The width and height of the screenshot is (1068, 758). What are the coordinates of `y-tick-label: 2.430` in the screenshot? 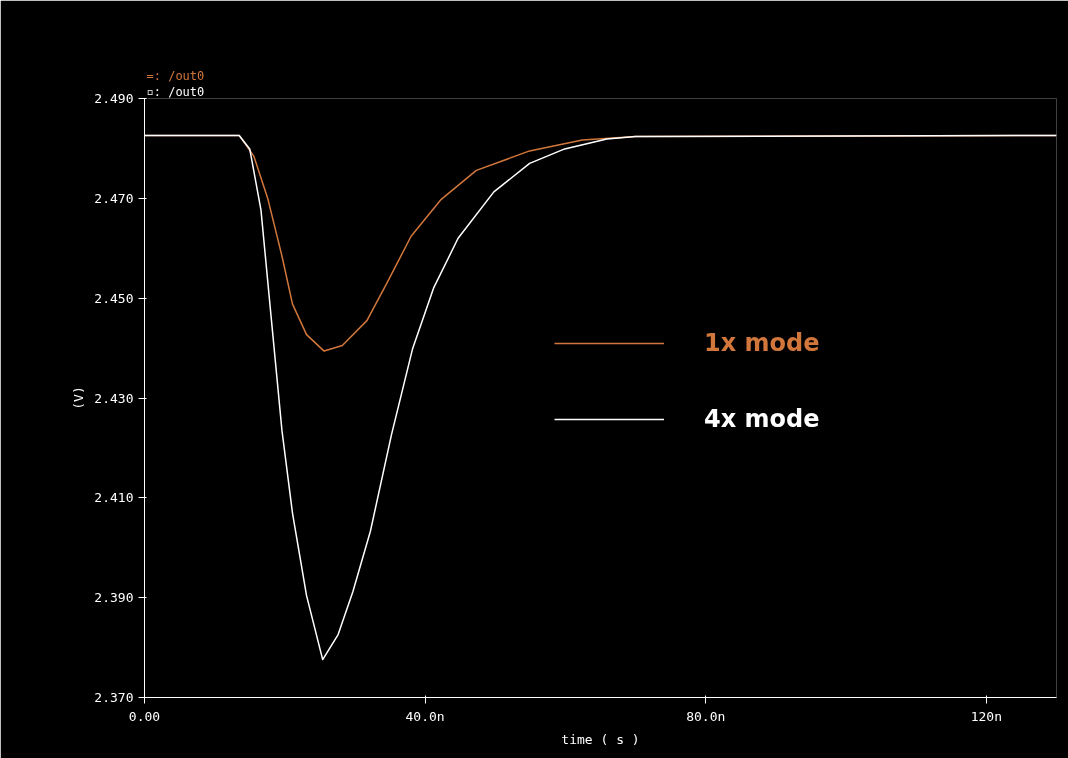 It's located at (114, 398).